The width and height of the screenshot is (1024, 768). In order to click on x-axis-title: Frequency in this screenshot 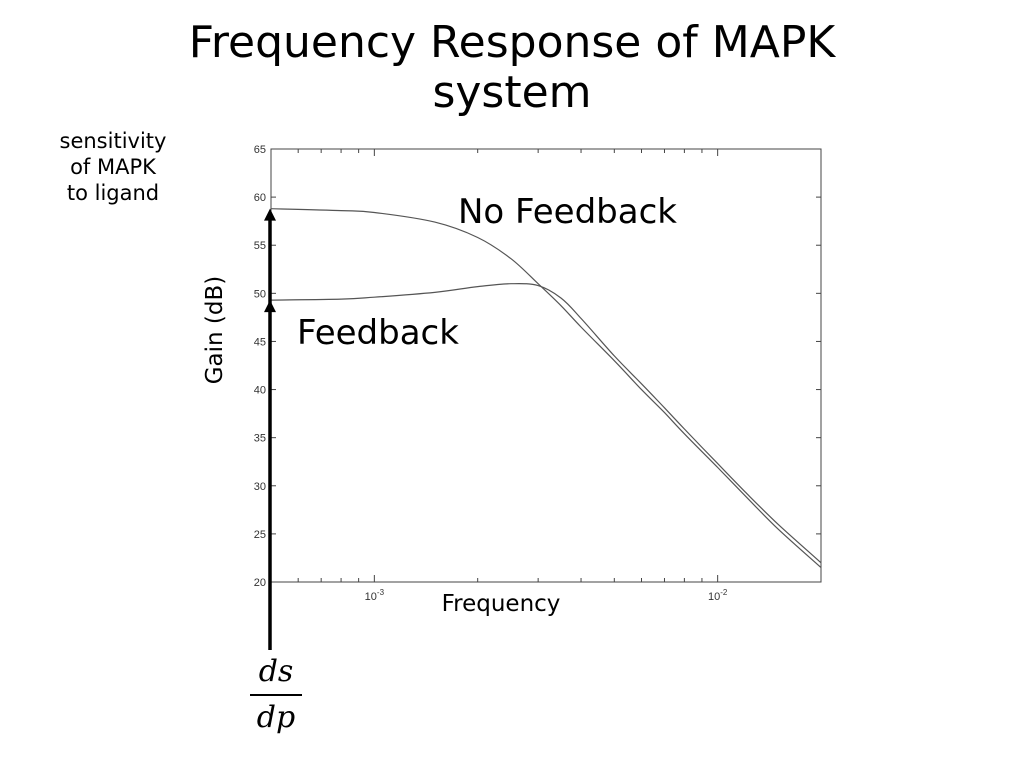, I will do `click(501, 604)`.